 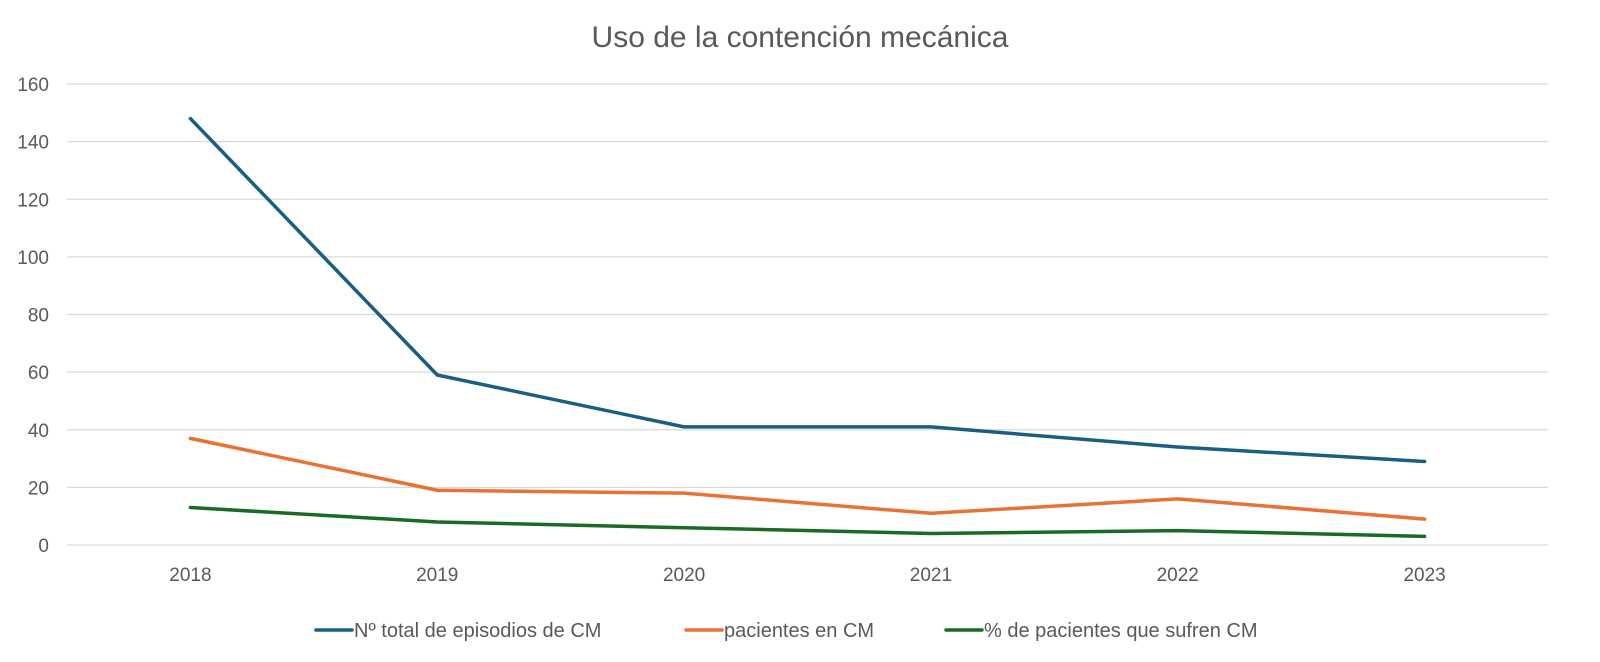 What do you see at coordinates (33, 143) in the screenshot?
I see `y-tick-label: 140` at bounding box center [33, 143].